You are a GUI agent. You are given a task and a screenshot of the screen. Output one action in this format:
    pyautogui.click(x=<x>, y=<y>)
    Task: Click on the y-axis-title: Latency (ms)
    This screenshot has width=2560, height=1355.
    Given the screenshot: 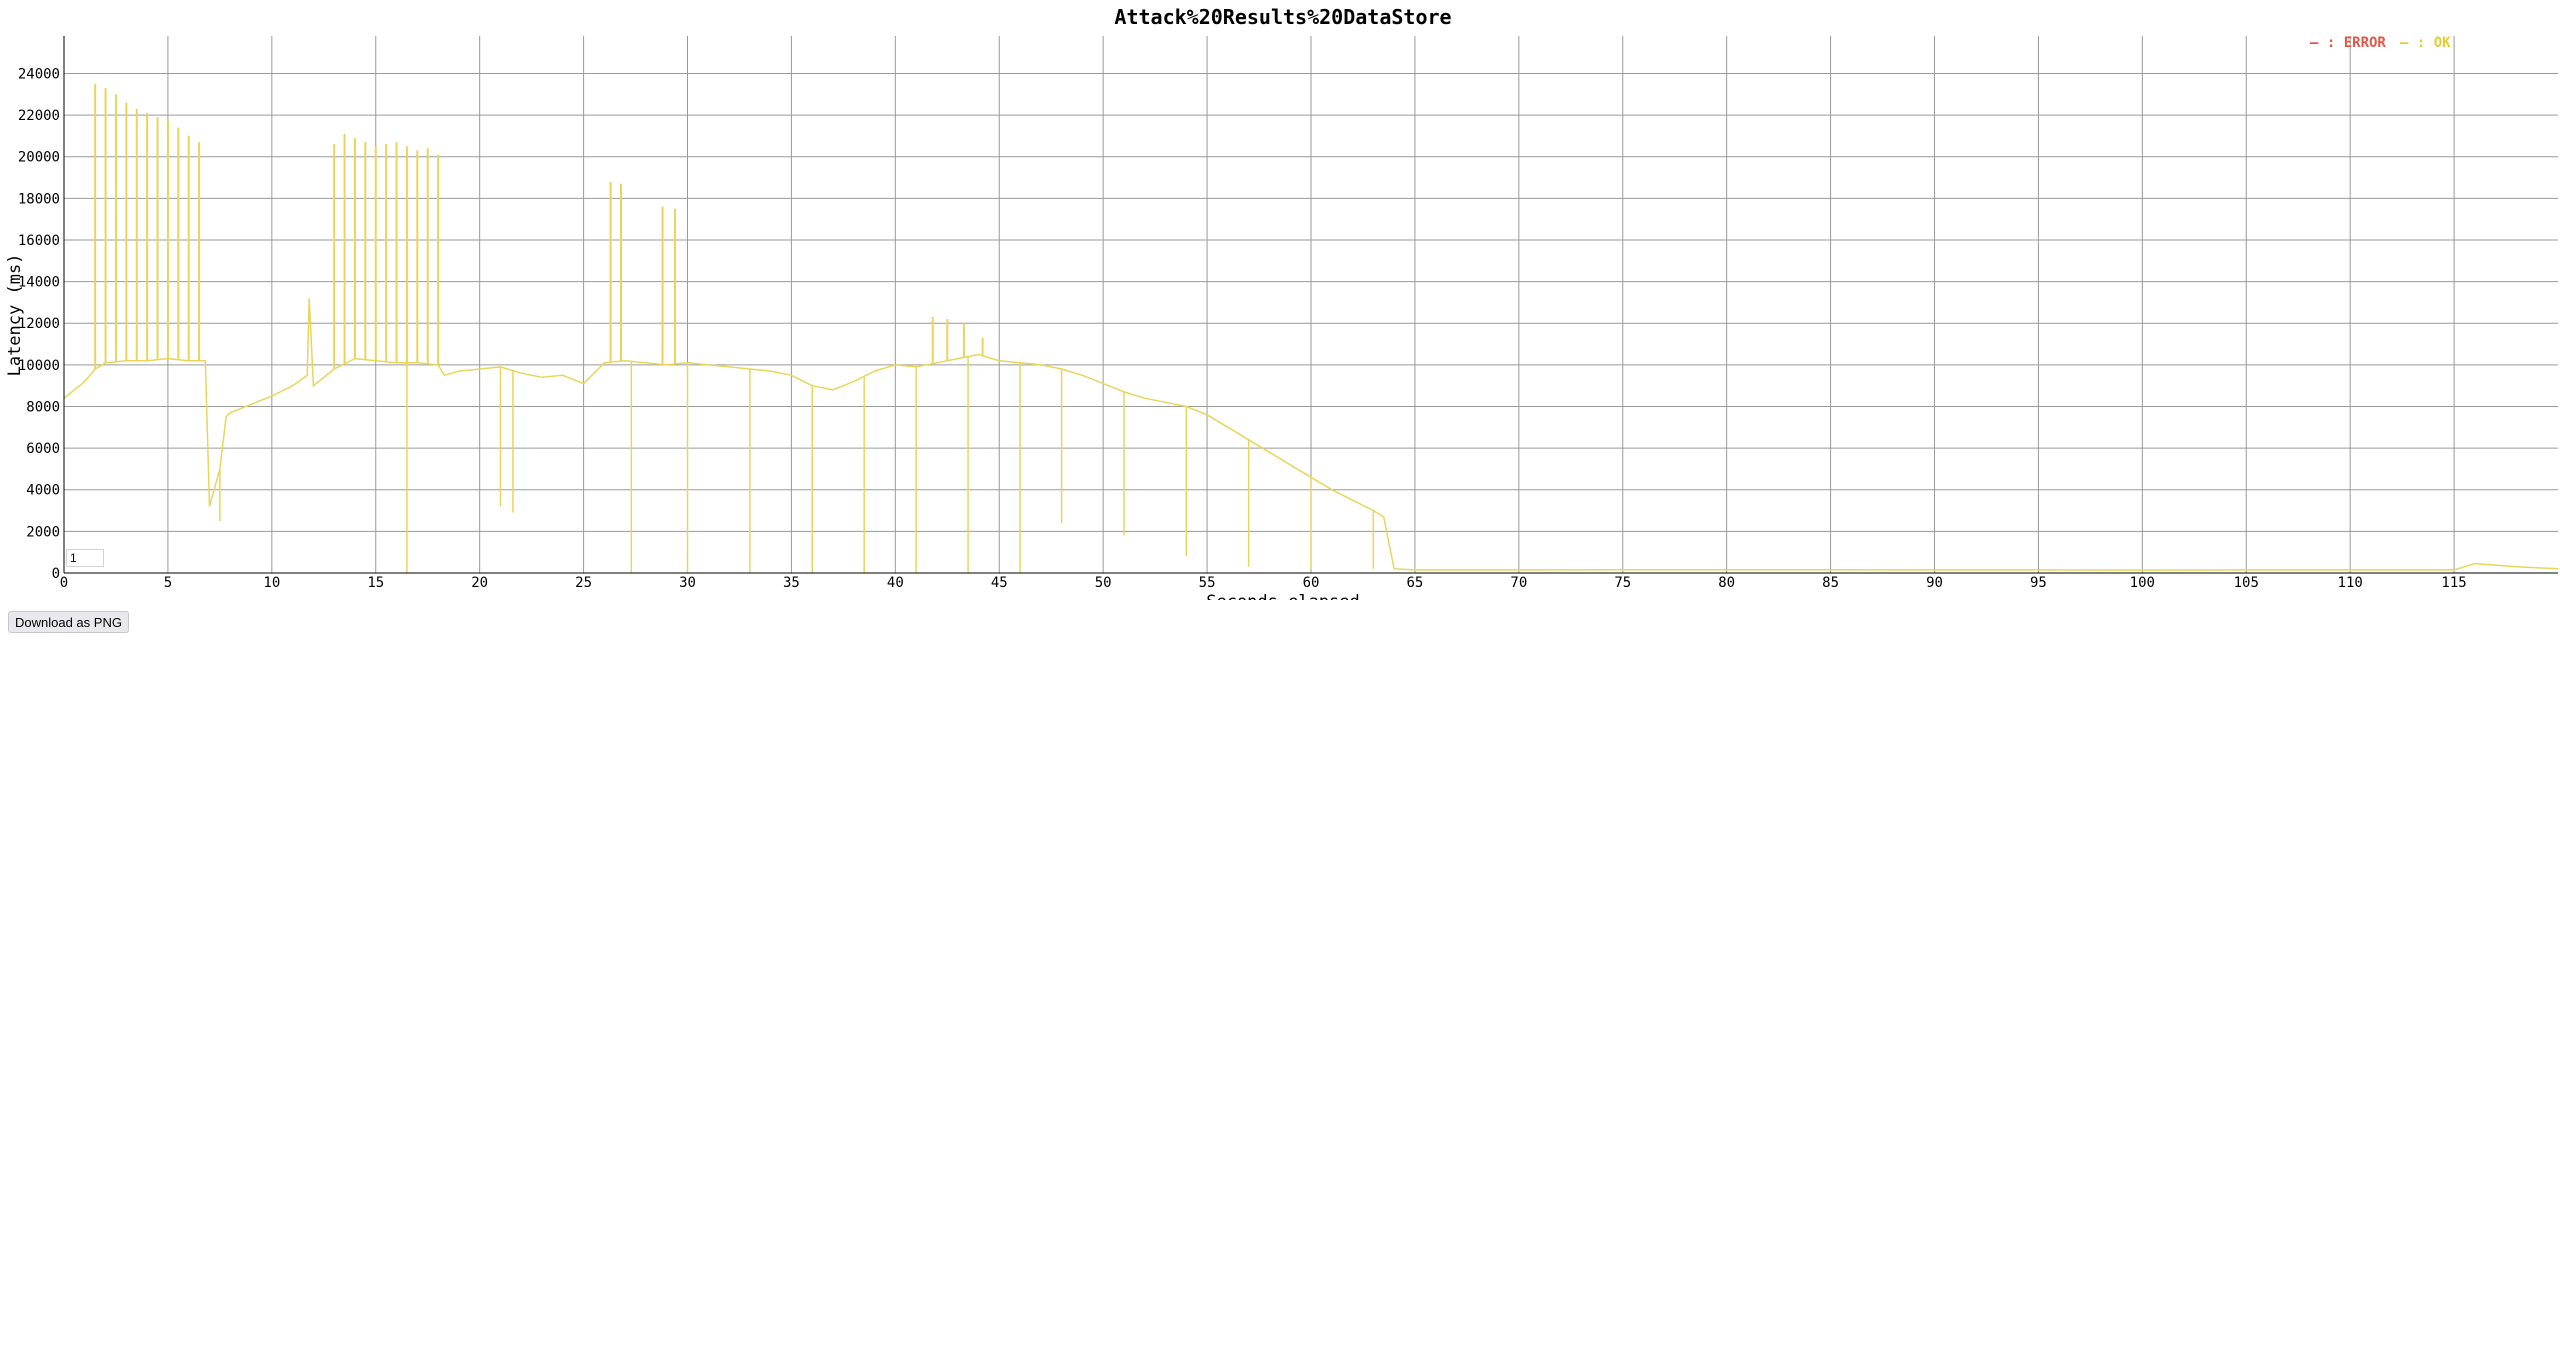 What is the action you would take?
    pyautogui.click(x=15, y=315)
    